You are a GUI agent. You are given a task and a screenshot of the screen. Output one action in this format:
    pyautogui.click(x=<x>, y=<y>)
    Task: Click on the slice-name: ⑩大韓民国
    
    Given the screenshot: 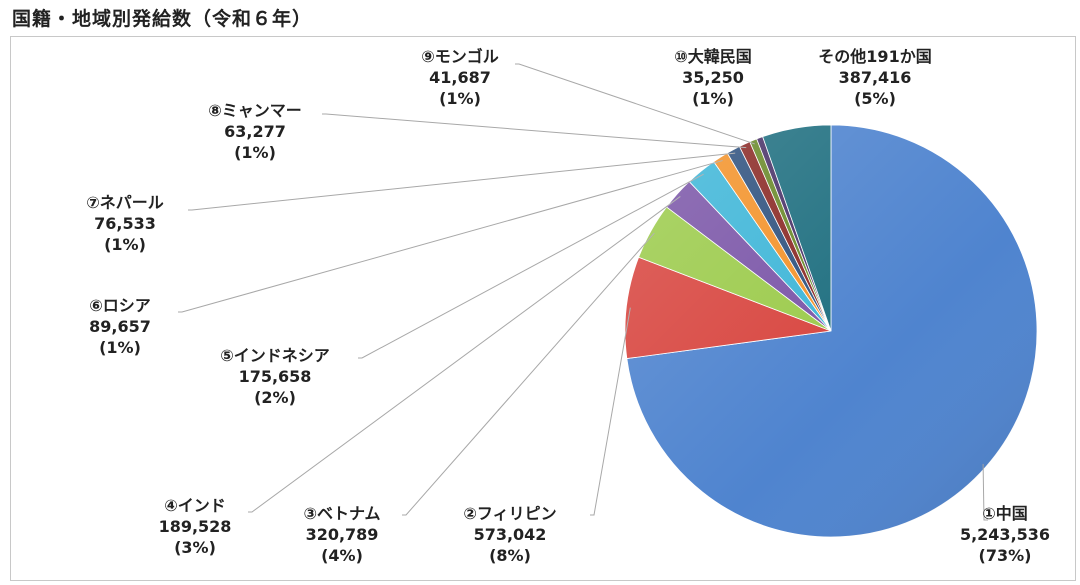 What is the action you would take?
    pyautogui.click(x=713, y=56)
    